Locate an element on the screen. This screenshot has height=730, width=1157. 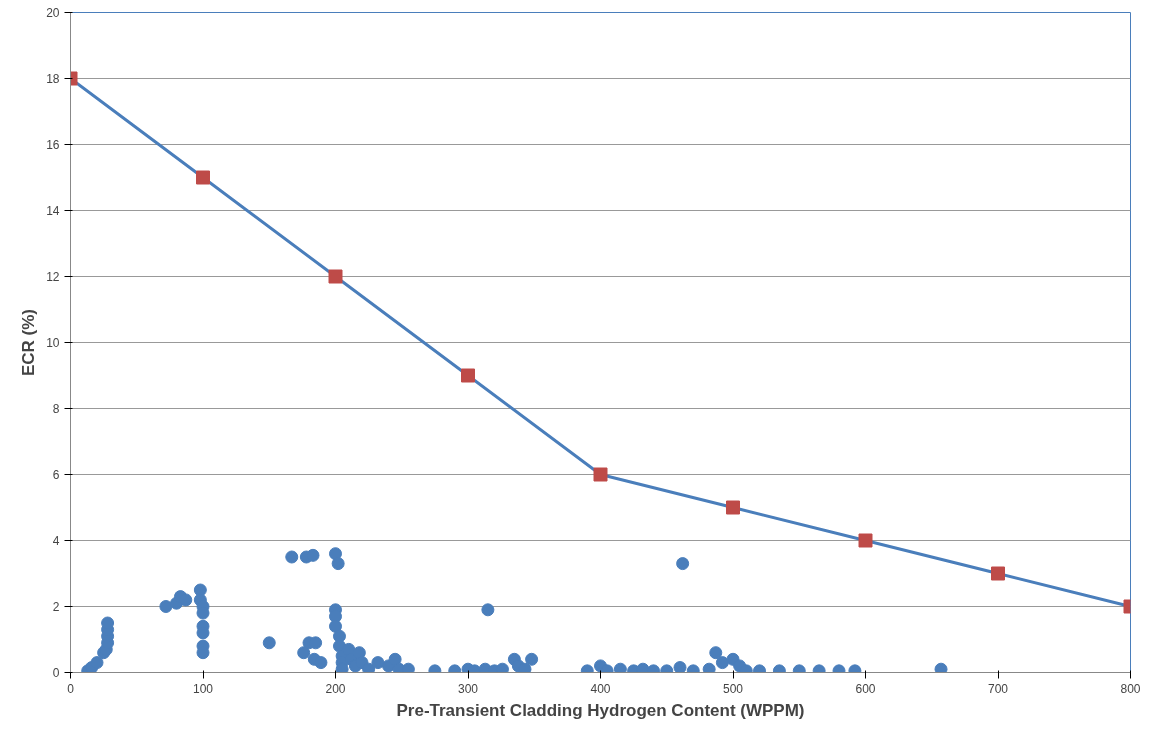
y-tick-label: 20 is located at coordinates (53, 13).